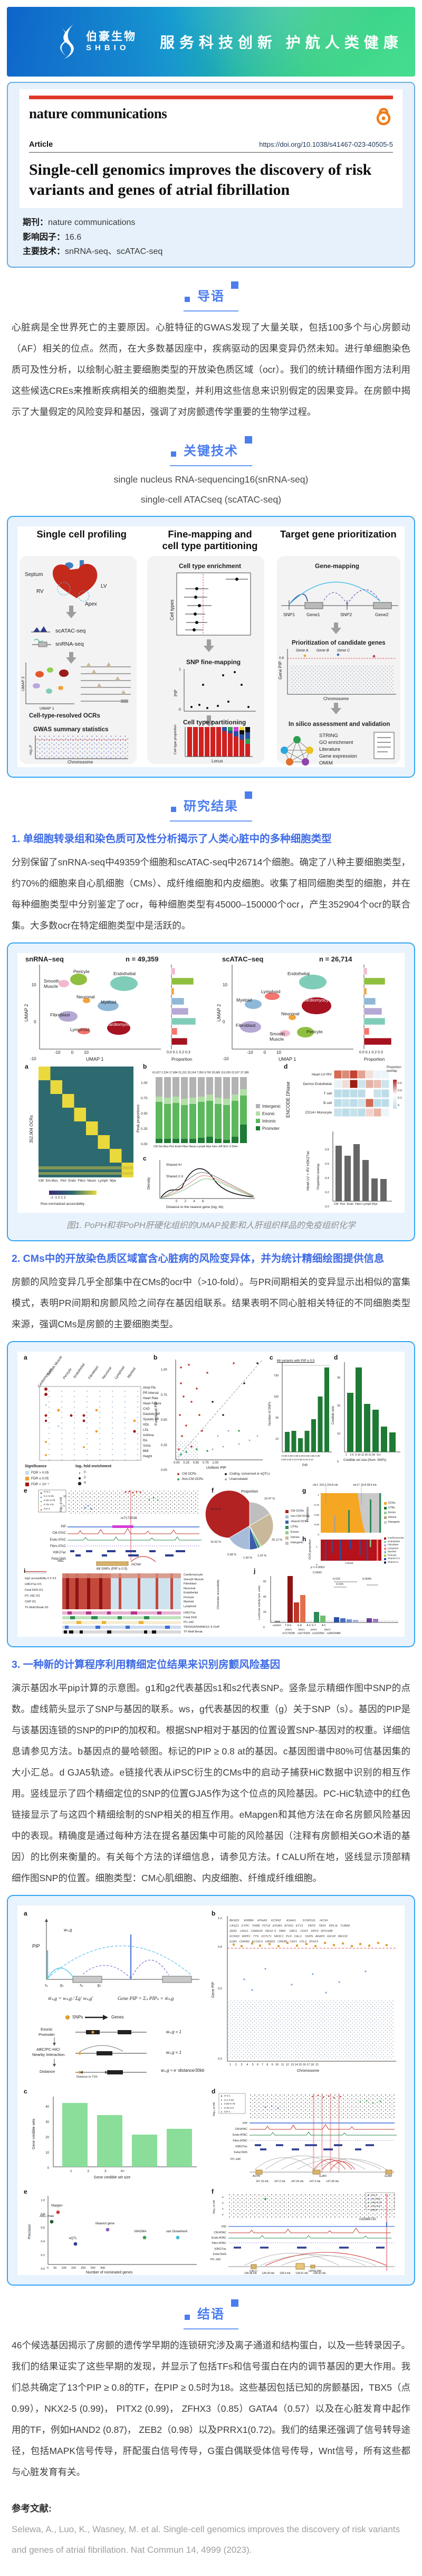 The width and height of the screenshot is (422, 2576). Describe the element at coordinates (211, 806) in the screenshot. I see `section-results-header: 研究结果` at that location.